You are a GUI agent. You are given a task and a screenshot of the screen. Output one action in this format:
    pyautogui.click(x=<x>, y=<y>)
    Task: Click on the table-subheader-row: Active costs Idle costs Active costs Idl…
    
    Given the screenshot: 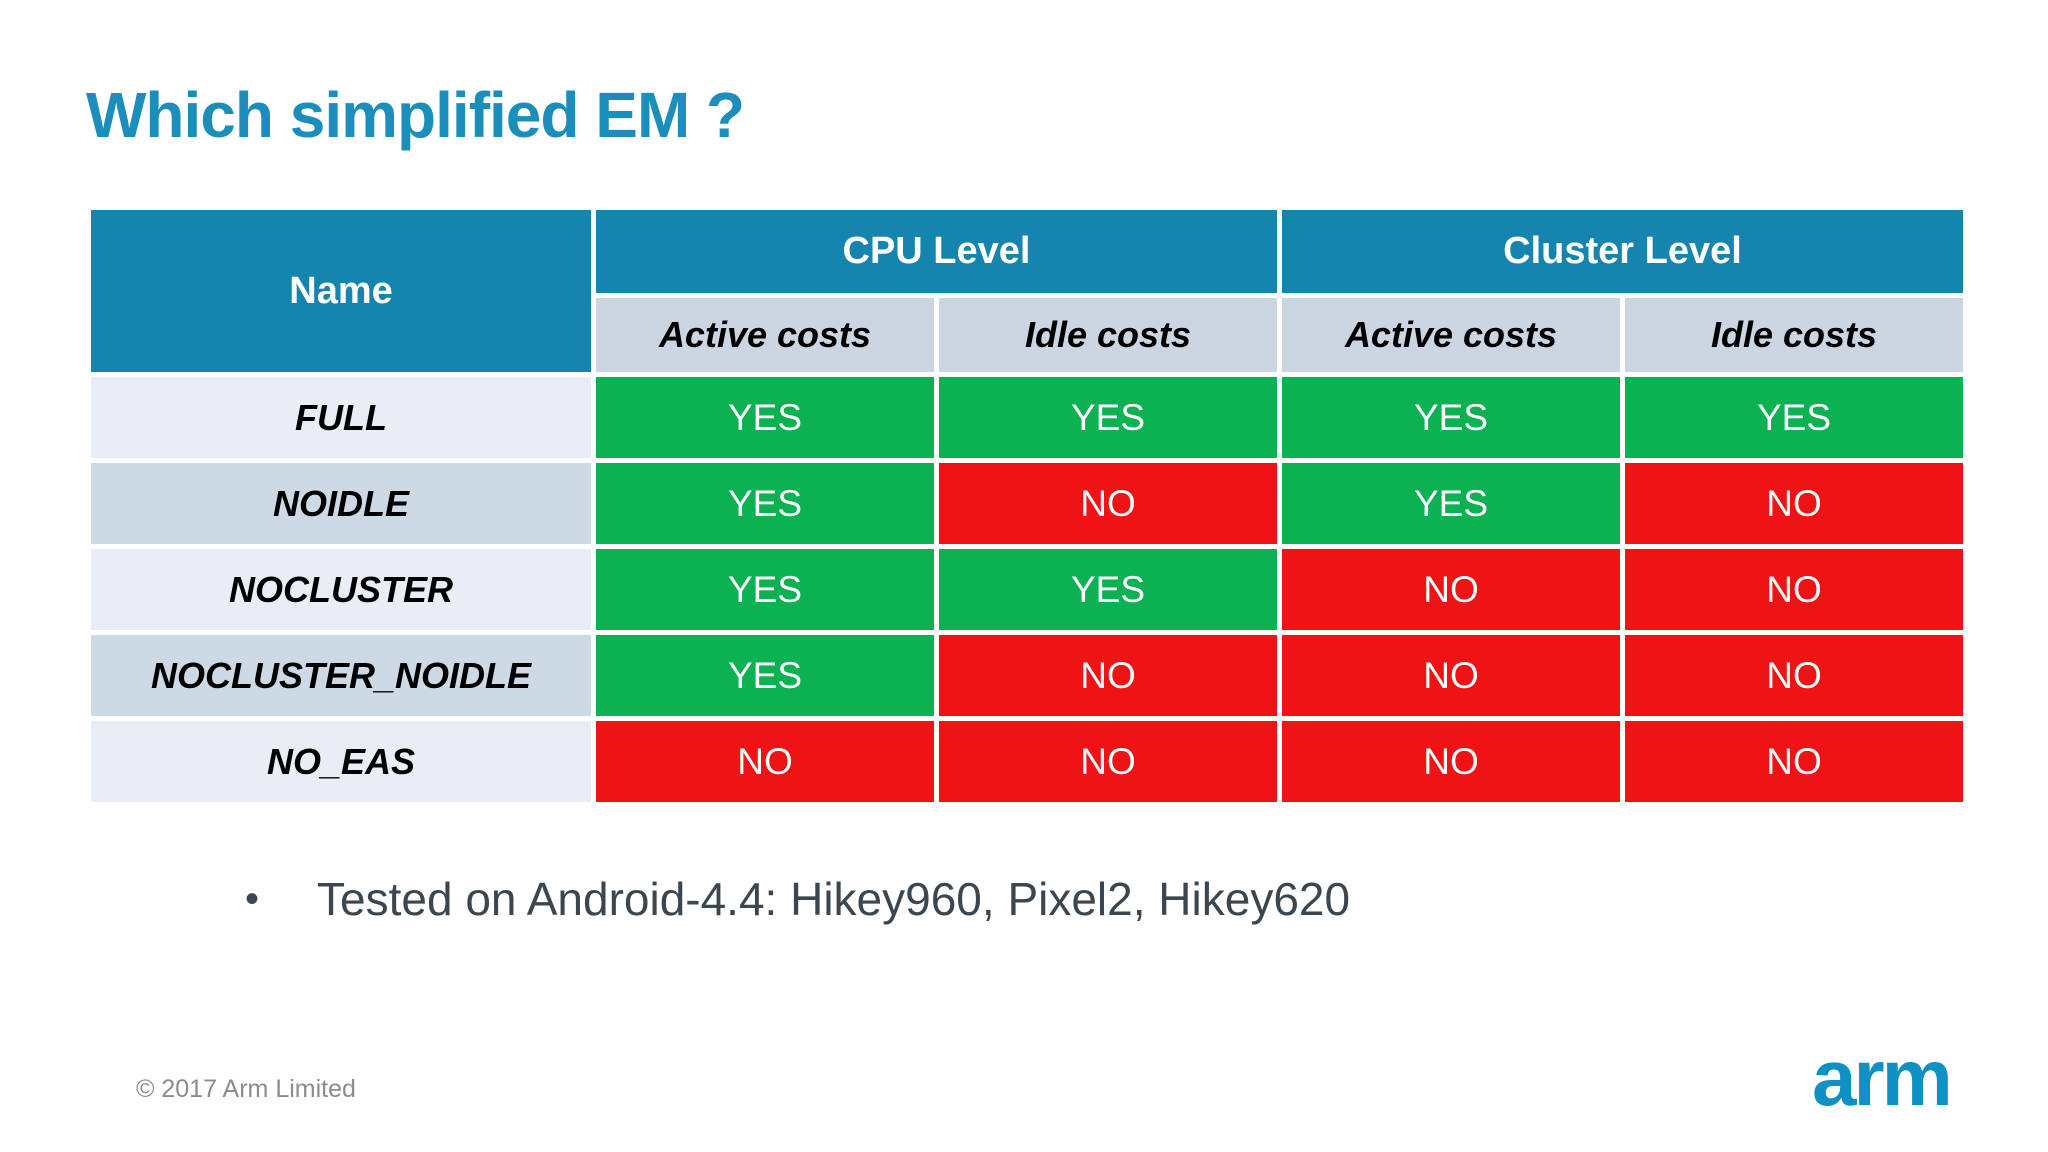 What is the action you would take?
    pyautogui.click(x=1027, y=335)
    